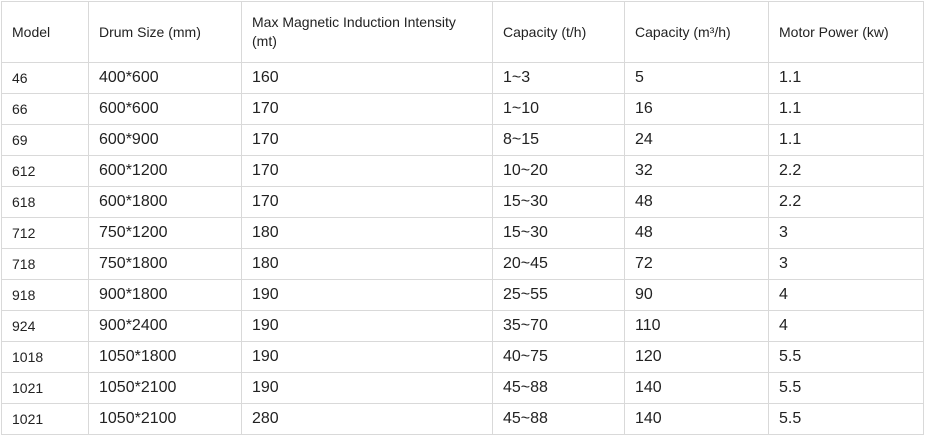 This screenshot has height=445, width=926. I want to click on table-row: 718 750*1800 180 20~45 72 3, so click(462, 264).